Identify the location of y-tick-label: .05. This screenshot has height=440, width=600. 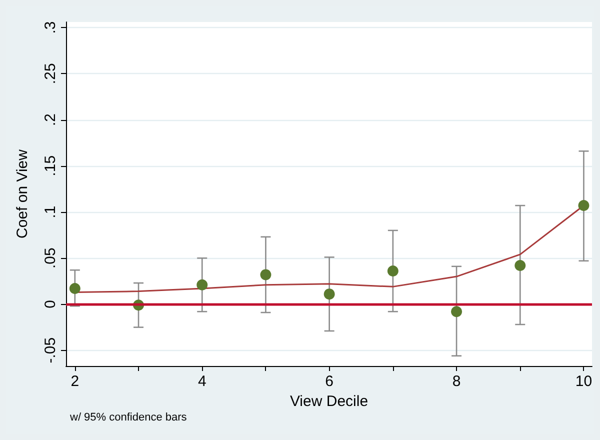
(50, 258).